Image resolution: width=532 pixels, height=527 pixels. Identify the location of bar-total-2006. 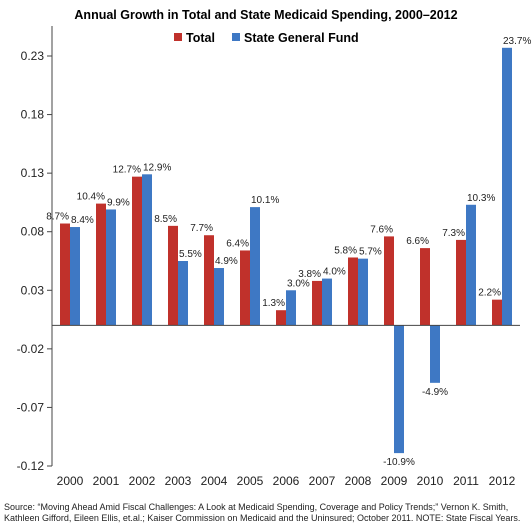
(281, 318).